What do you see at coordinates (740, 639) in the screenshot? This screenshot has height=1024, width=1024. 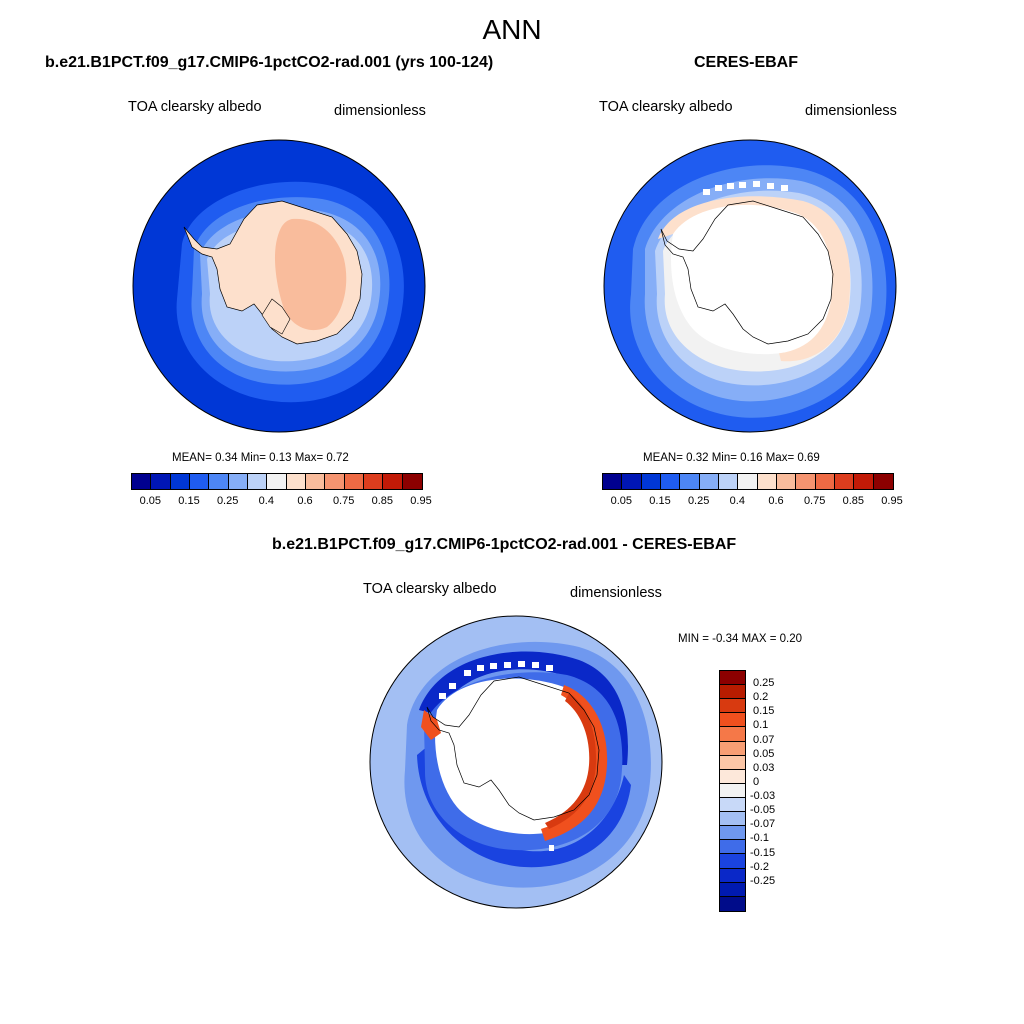 I see `diff-stats: MIN = -0.34 MAX = 0.20` at bounding box center [740, 639].